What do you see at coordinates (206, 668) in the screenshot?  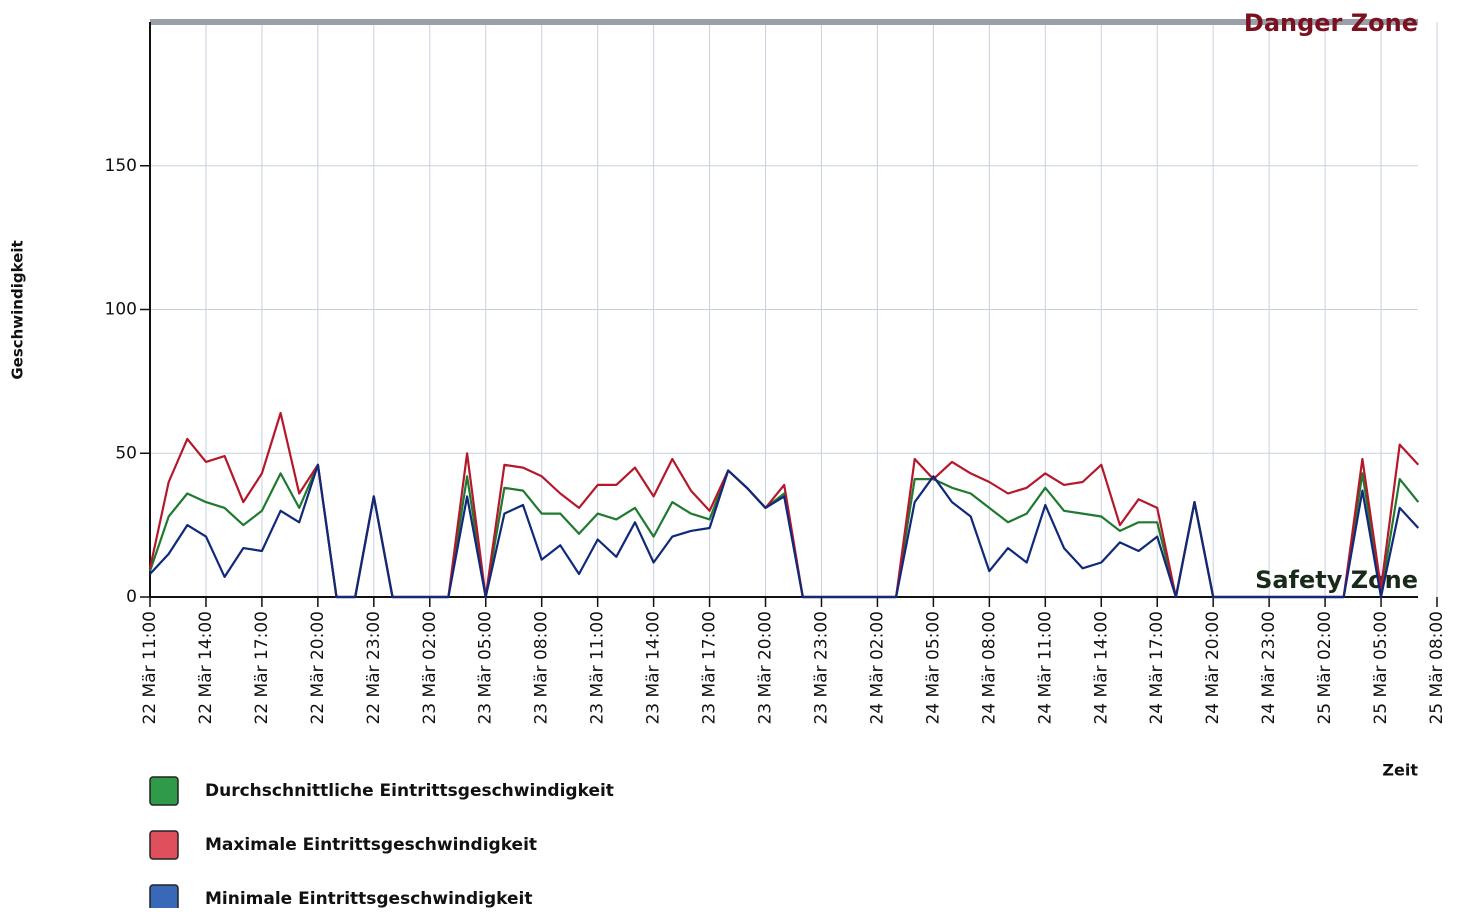 I see `x-tick-label: 22 Mär 14:00` at bounding box center [206, 668].